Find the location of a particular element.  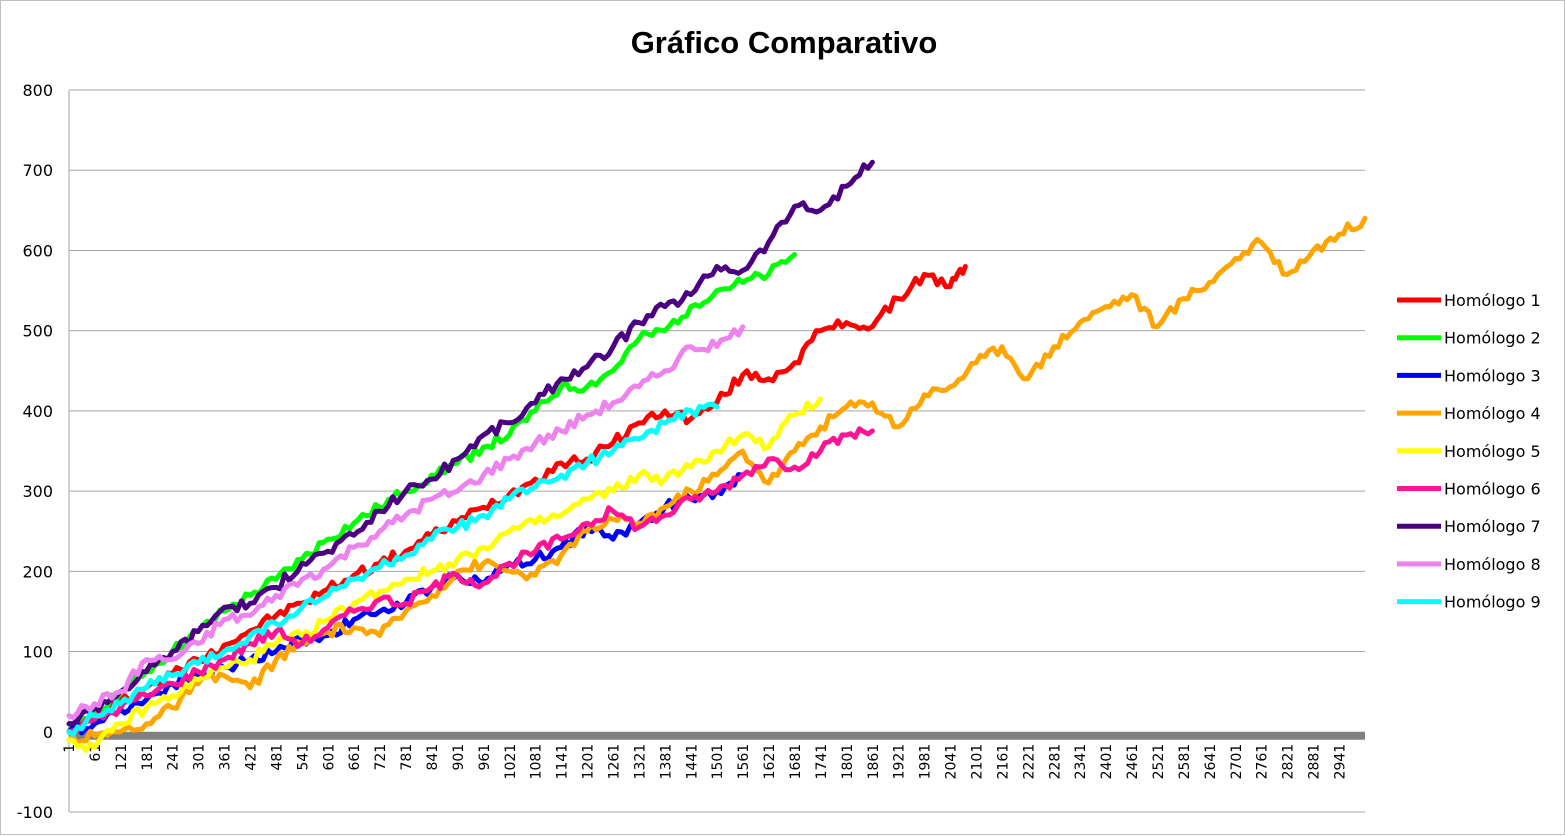

y-tick-label: 600 is located at coordinates (37, 250).